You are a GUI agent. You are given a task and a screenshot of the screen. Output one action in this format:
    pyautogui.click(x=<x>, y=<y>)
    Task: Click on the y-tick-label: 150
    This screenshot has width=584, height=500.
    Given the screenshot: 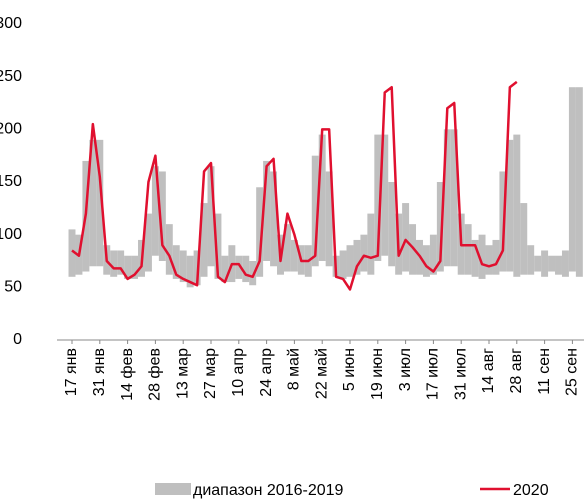 What is the action you would take?
    pyautogui.click(x=11, y=181)
    